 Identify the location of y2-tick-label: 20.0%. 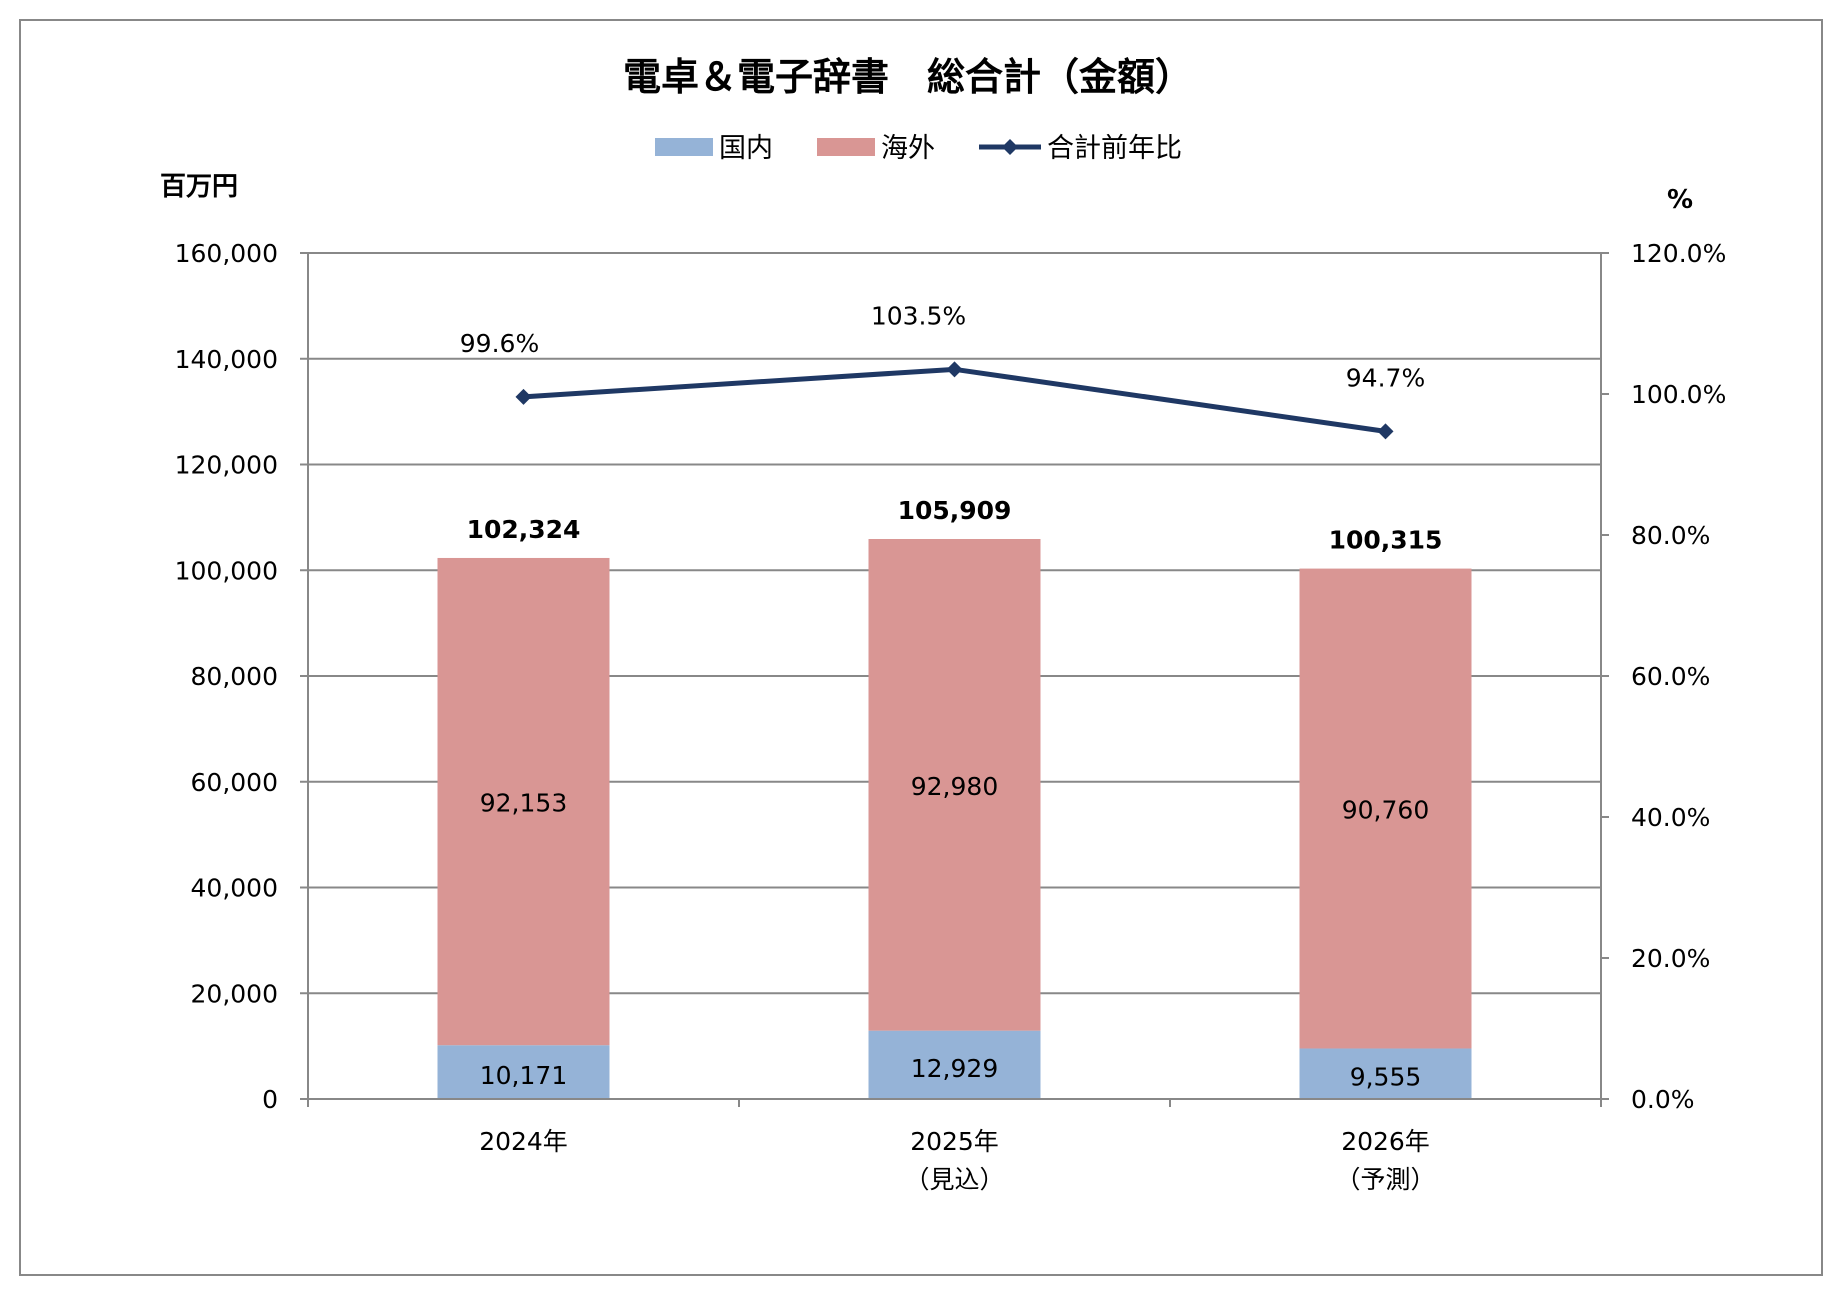
(1670, 958).